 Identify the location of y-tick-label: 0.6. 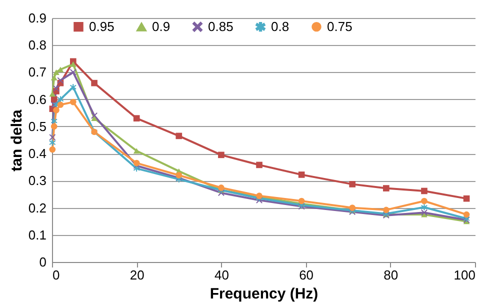
(37, 99).